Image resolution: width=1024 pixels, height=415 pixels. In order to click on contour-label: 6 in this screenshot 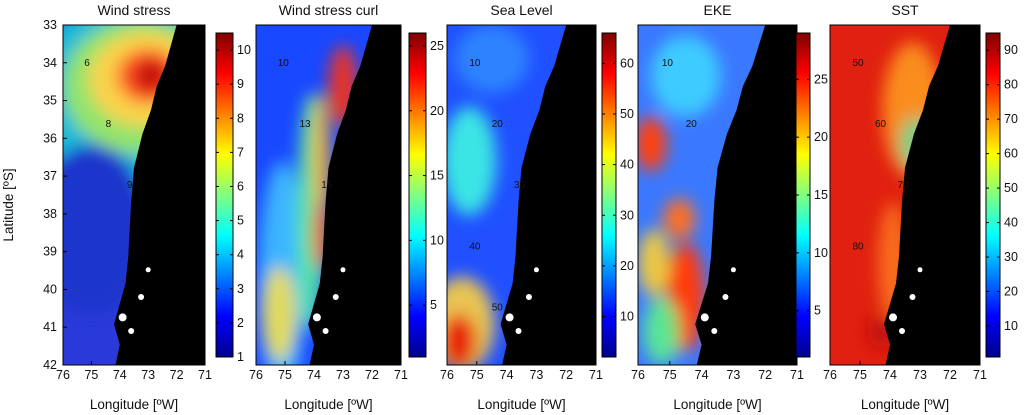, I will do `click(87, 63)`.